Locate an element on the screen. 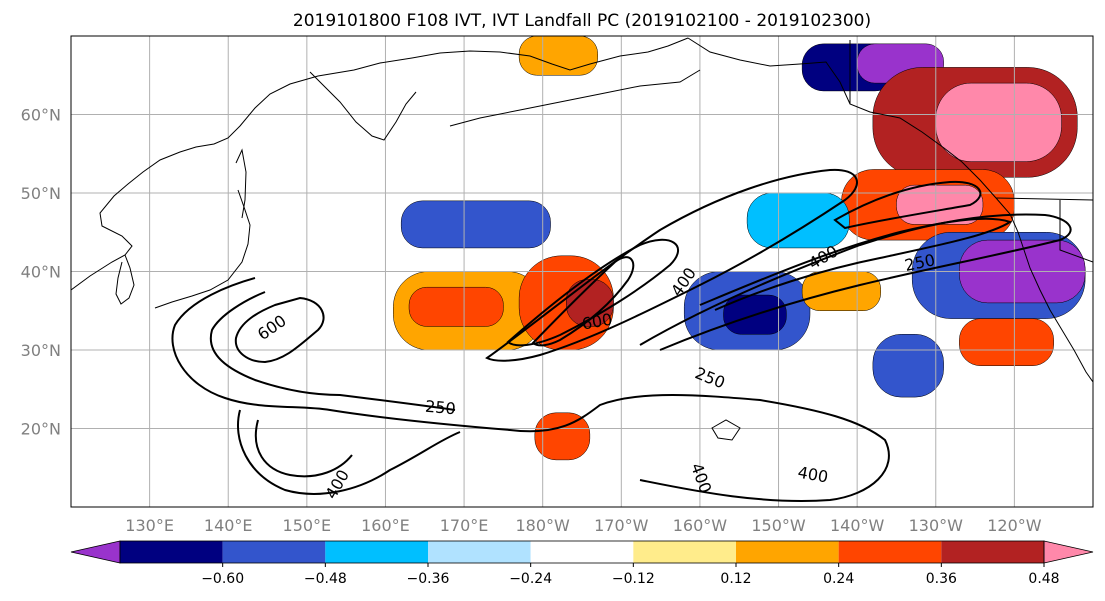 This screenshot has width=1105, height=601. colorbar-tick-label: 0.12 is located at coordinates (735, 579).